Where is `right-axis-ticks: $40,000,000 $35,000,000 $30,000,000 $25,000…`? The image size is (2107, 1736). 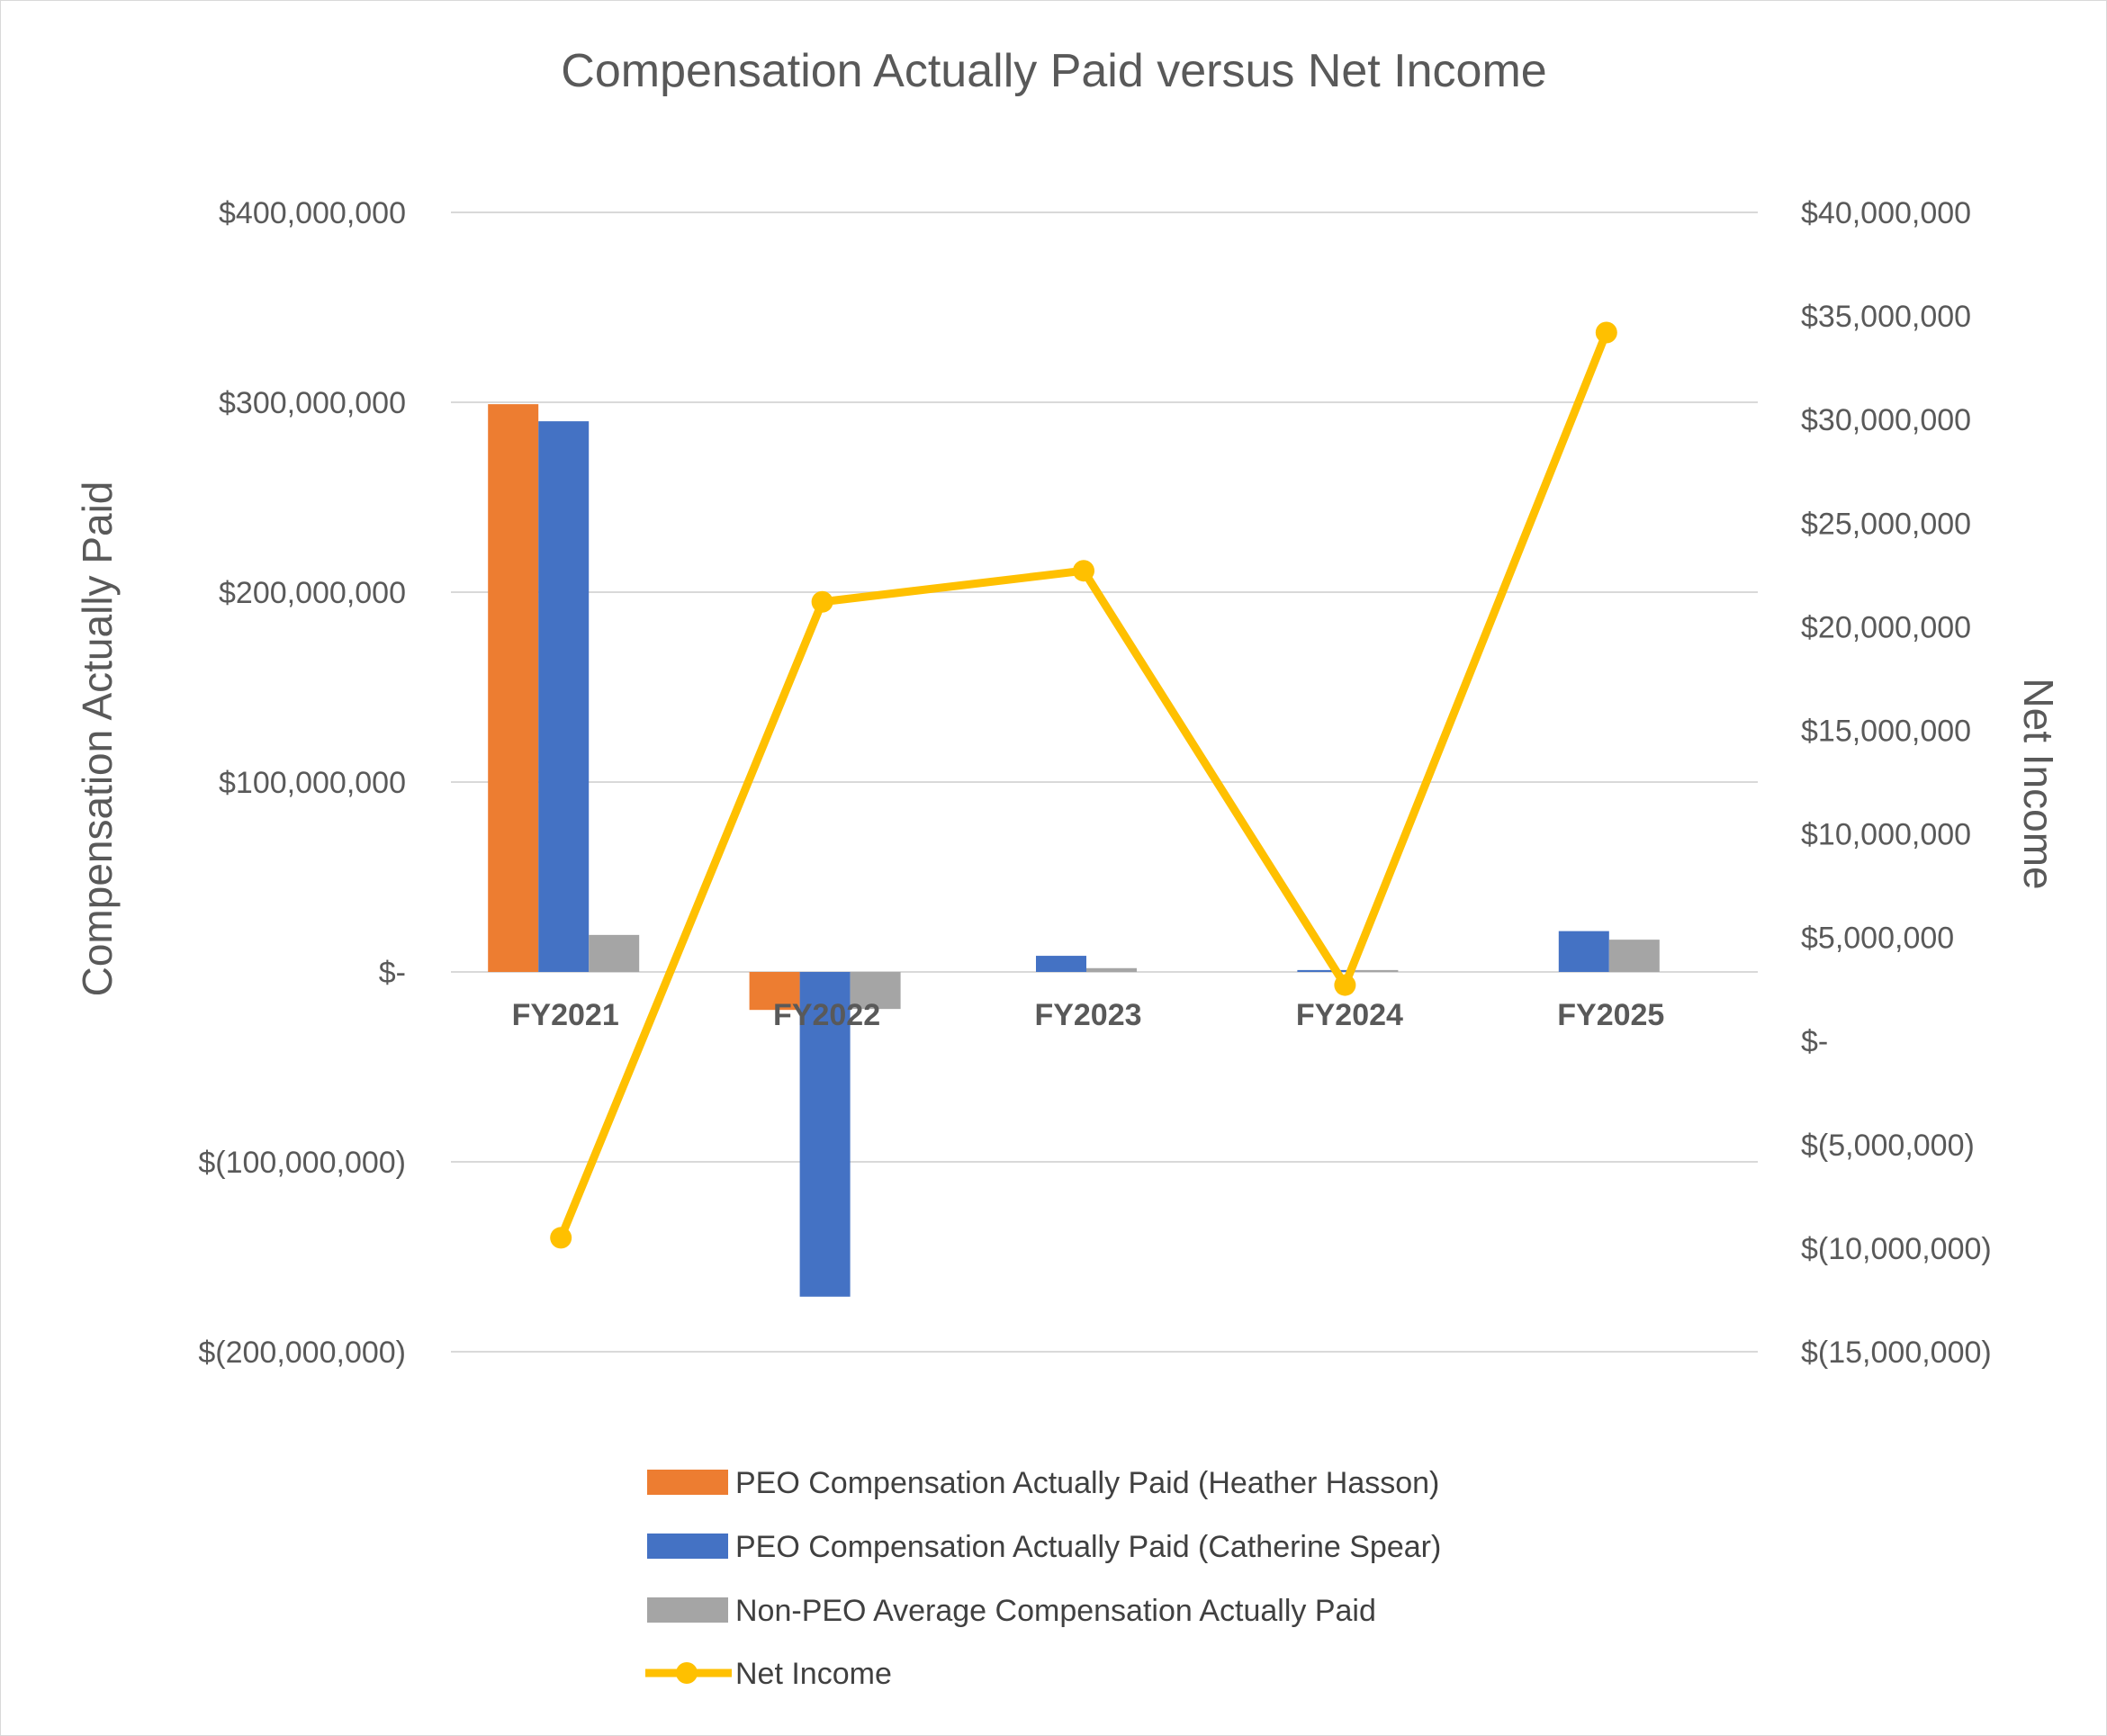
right-axis-ticks: $40,000,000 $35,000,000 $30,000,000 $25,000… is located at coordinates (1896, 783).